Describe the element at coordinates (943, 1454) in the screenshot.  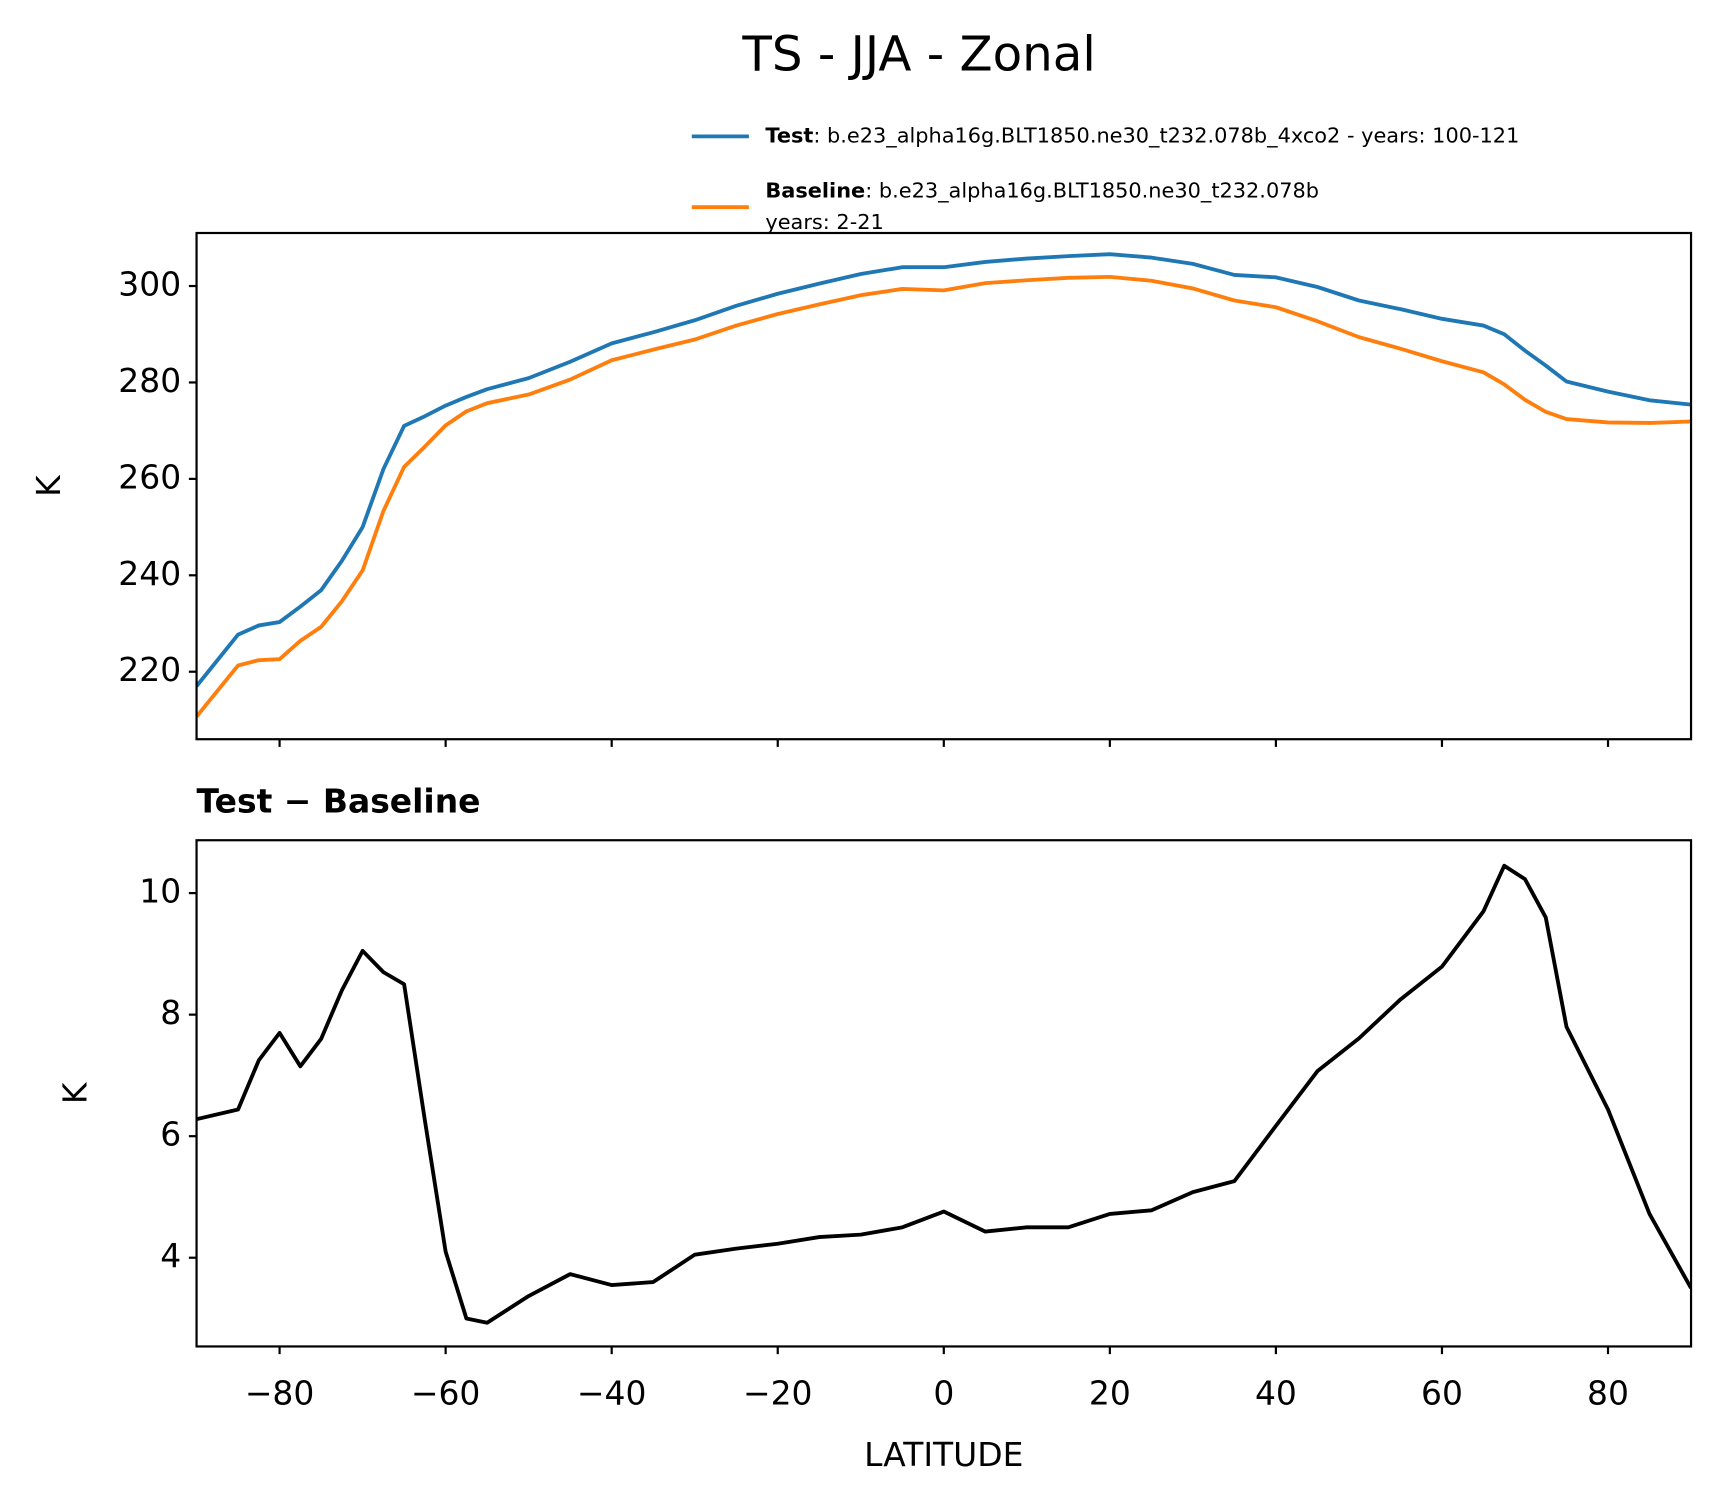
I see `x-axis-label: LATITUDE` at that location.